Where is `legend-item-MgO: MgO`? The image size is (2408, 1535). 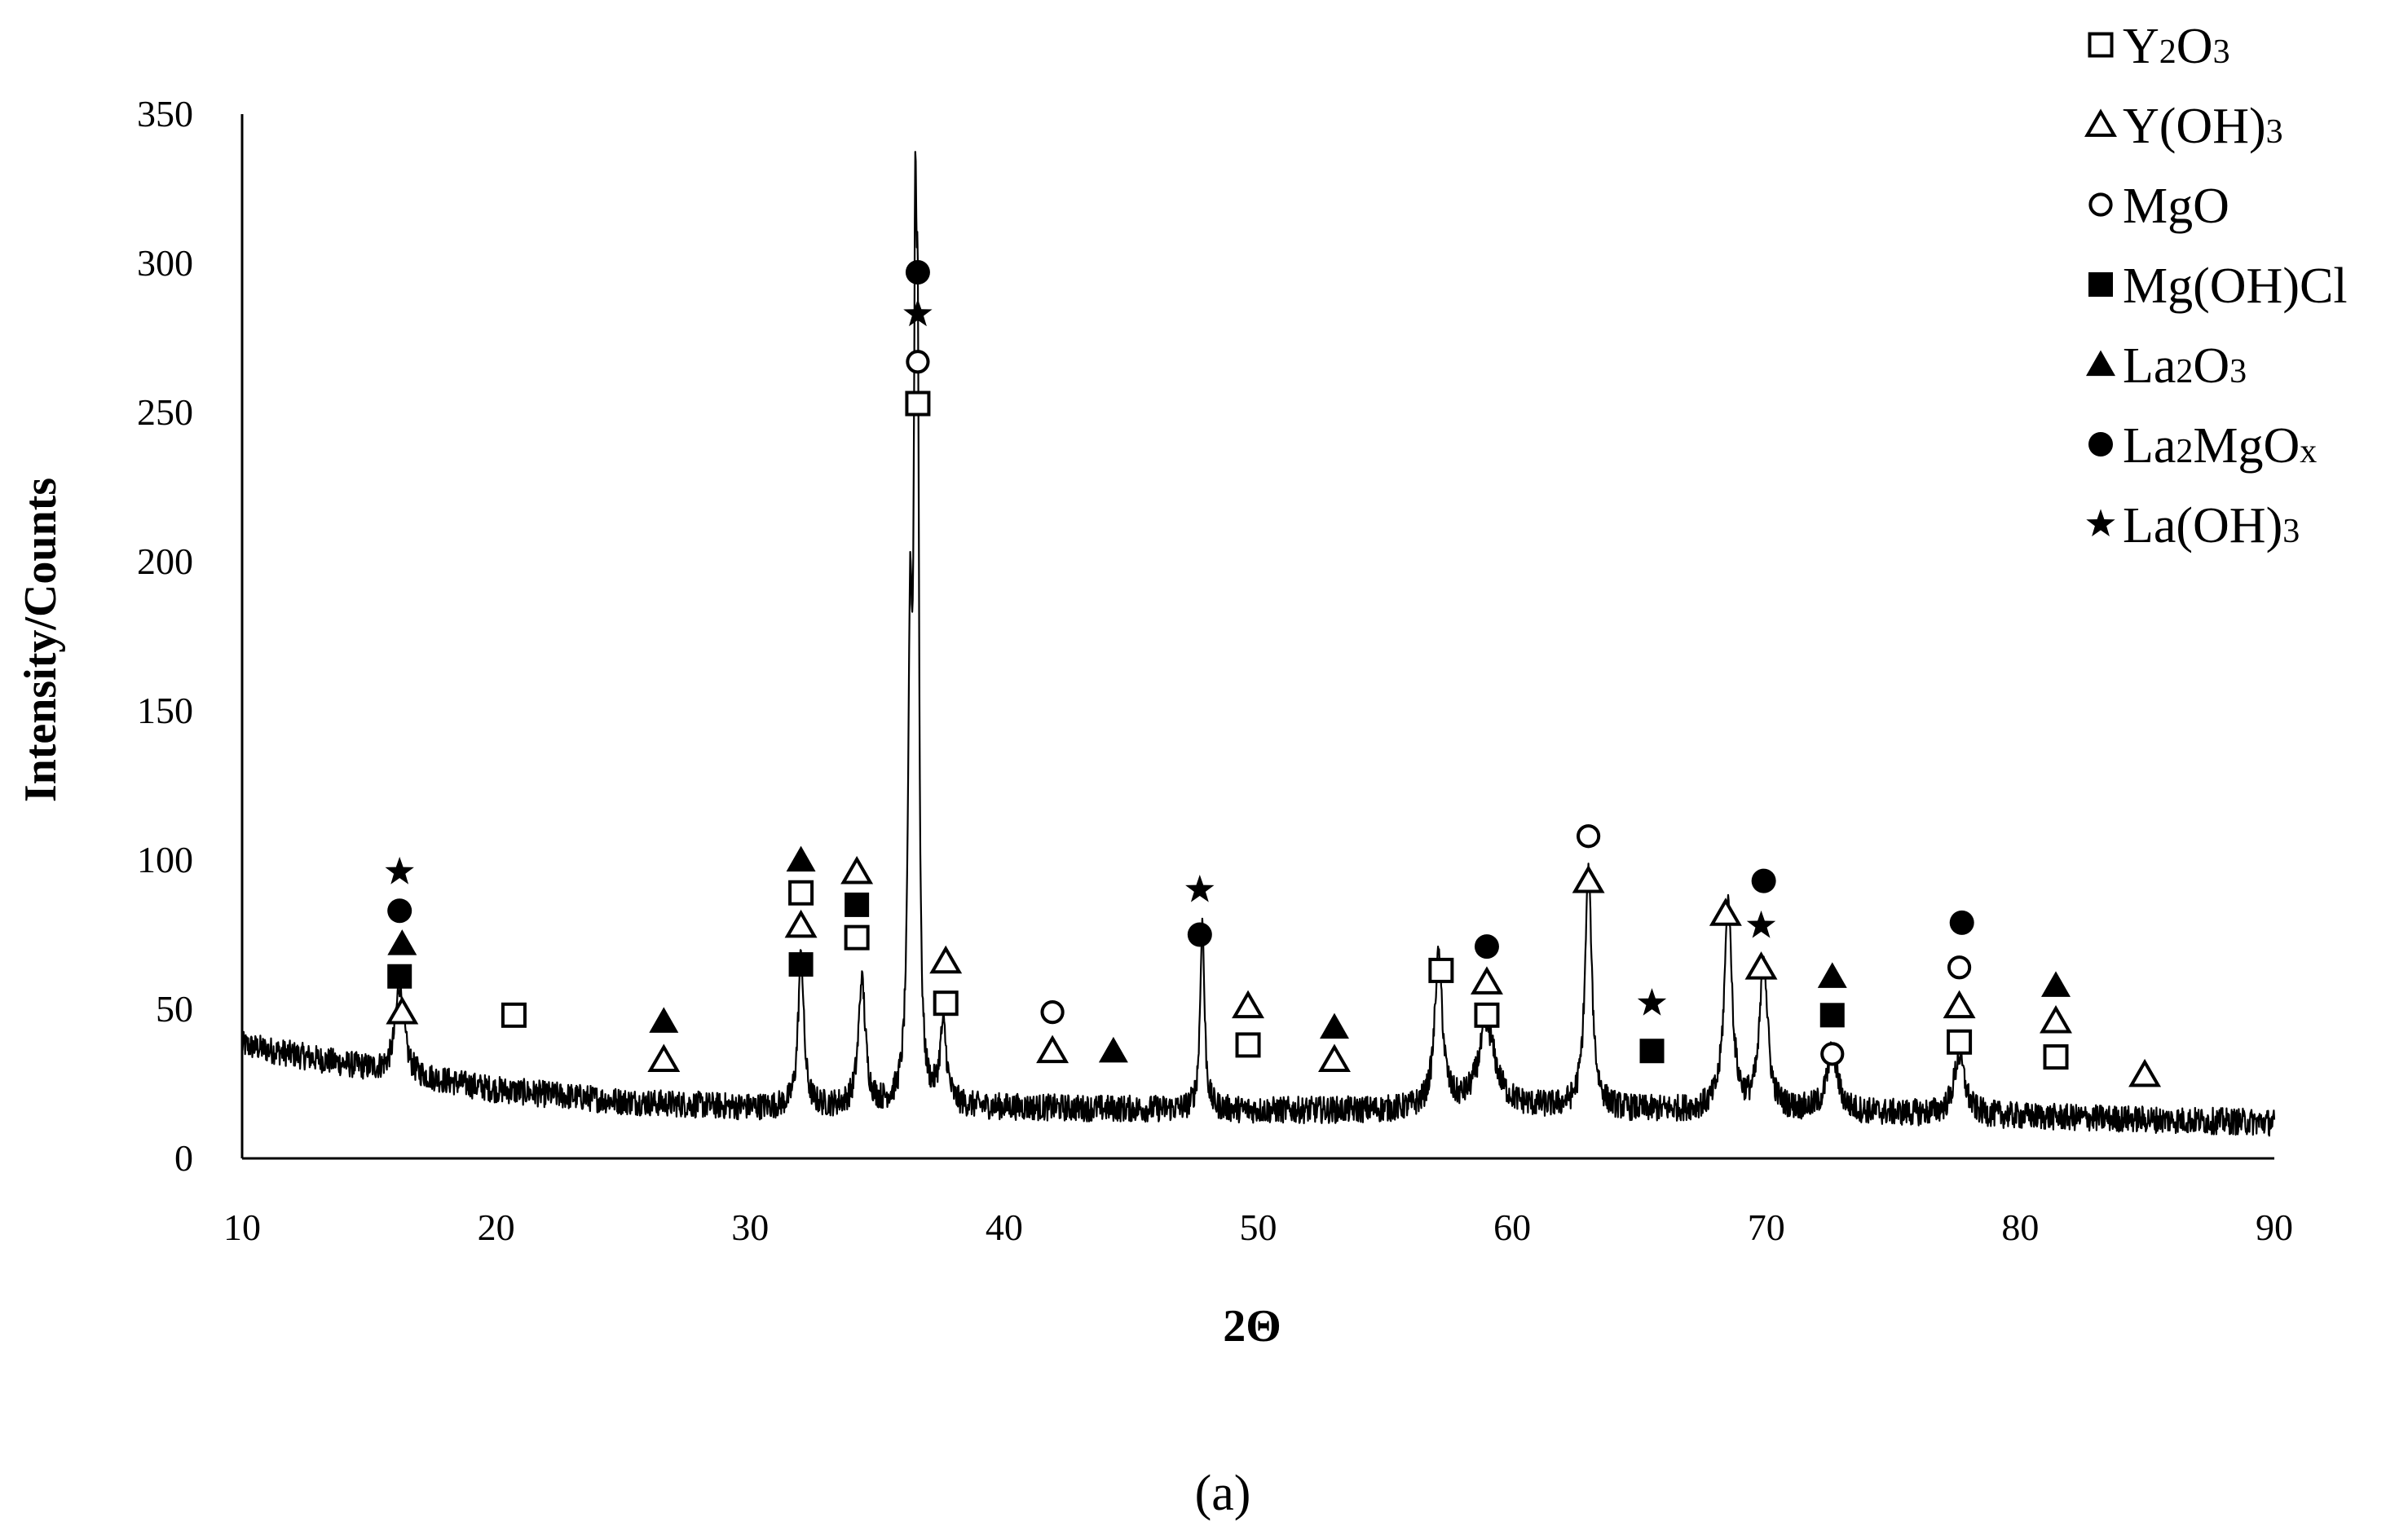 legend-item-MgO: MgO is located at coordinates (2158, 207).